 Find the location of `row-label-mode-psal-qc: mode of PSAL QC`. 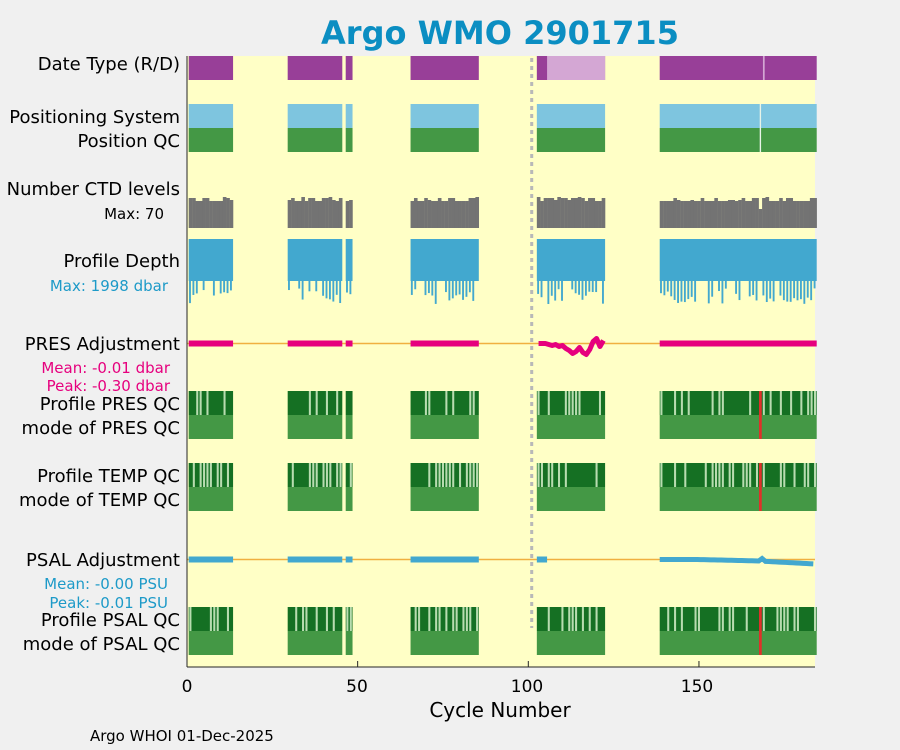

row-label-mode-psal-qc: mode of PSAL QC is located at coordinates (101, 644).